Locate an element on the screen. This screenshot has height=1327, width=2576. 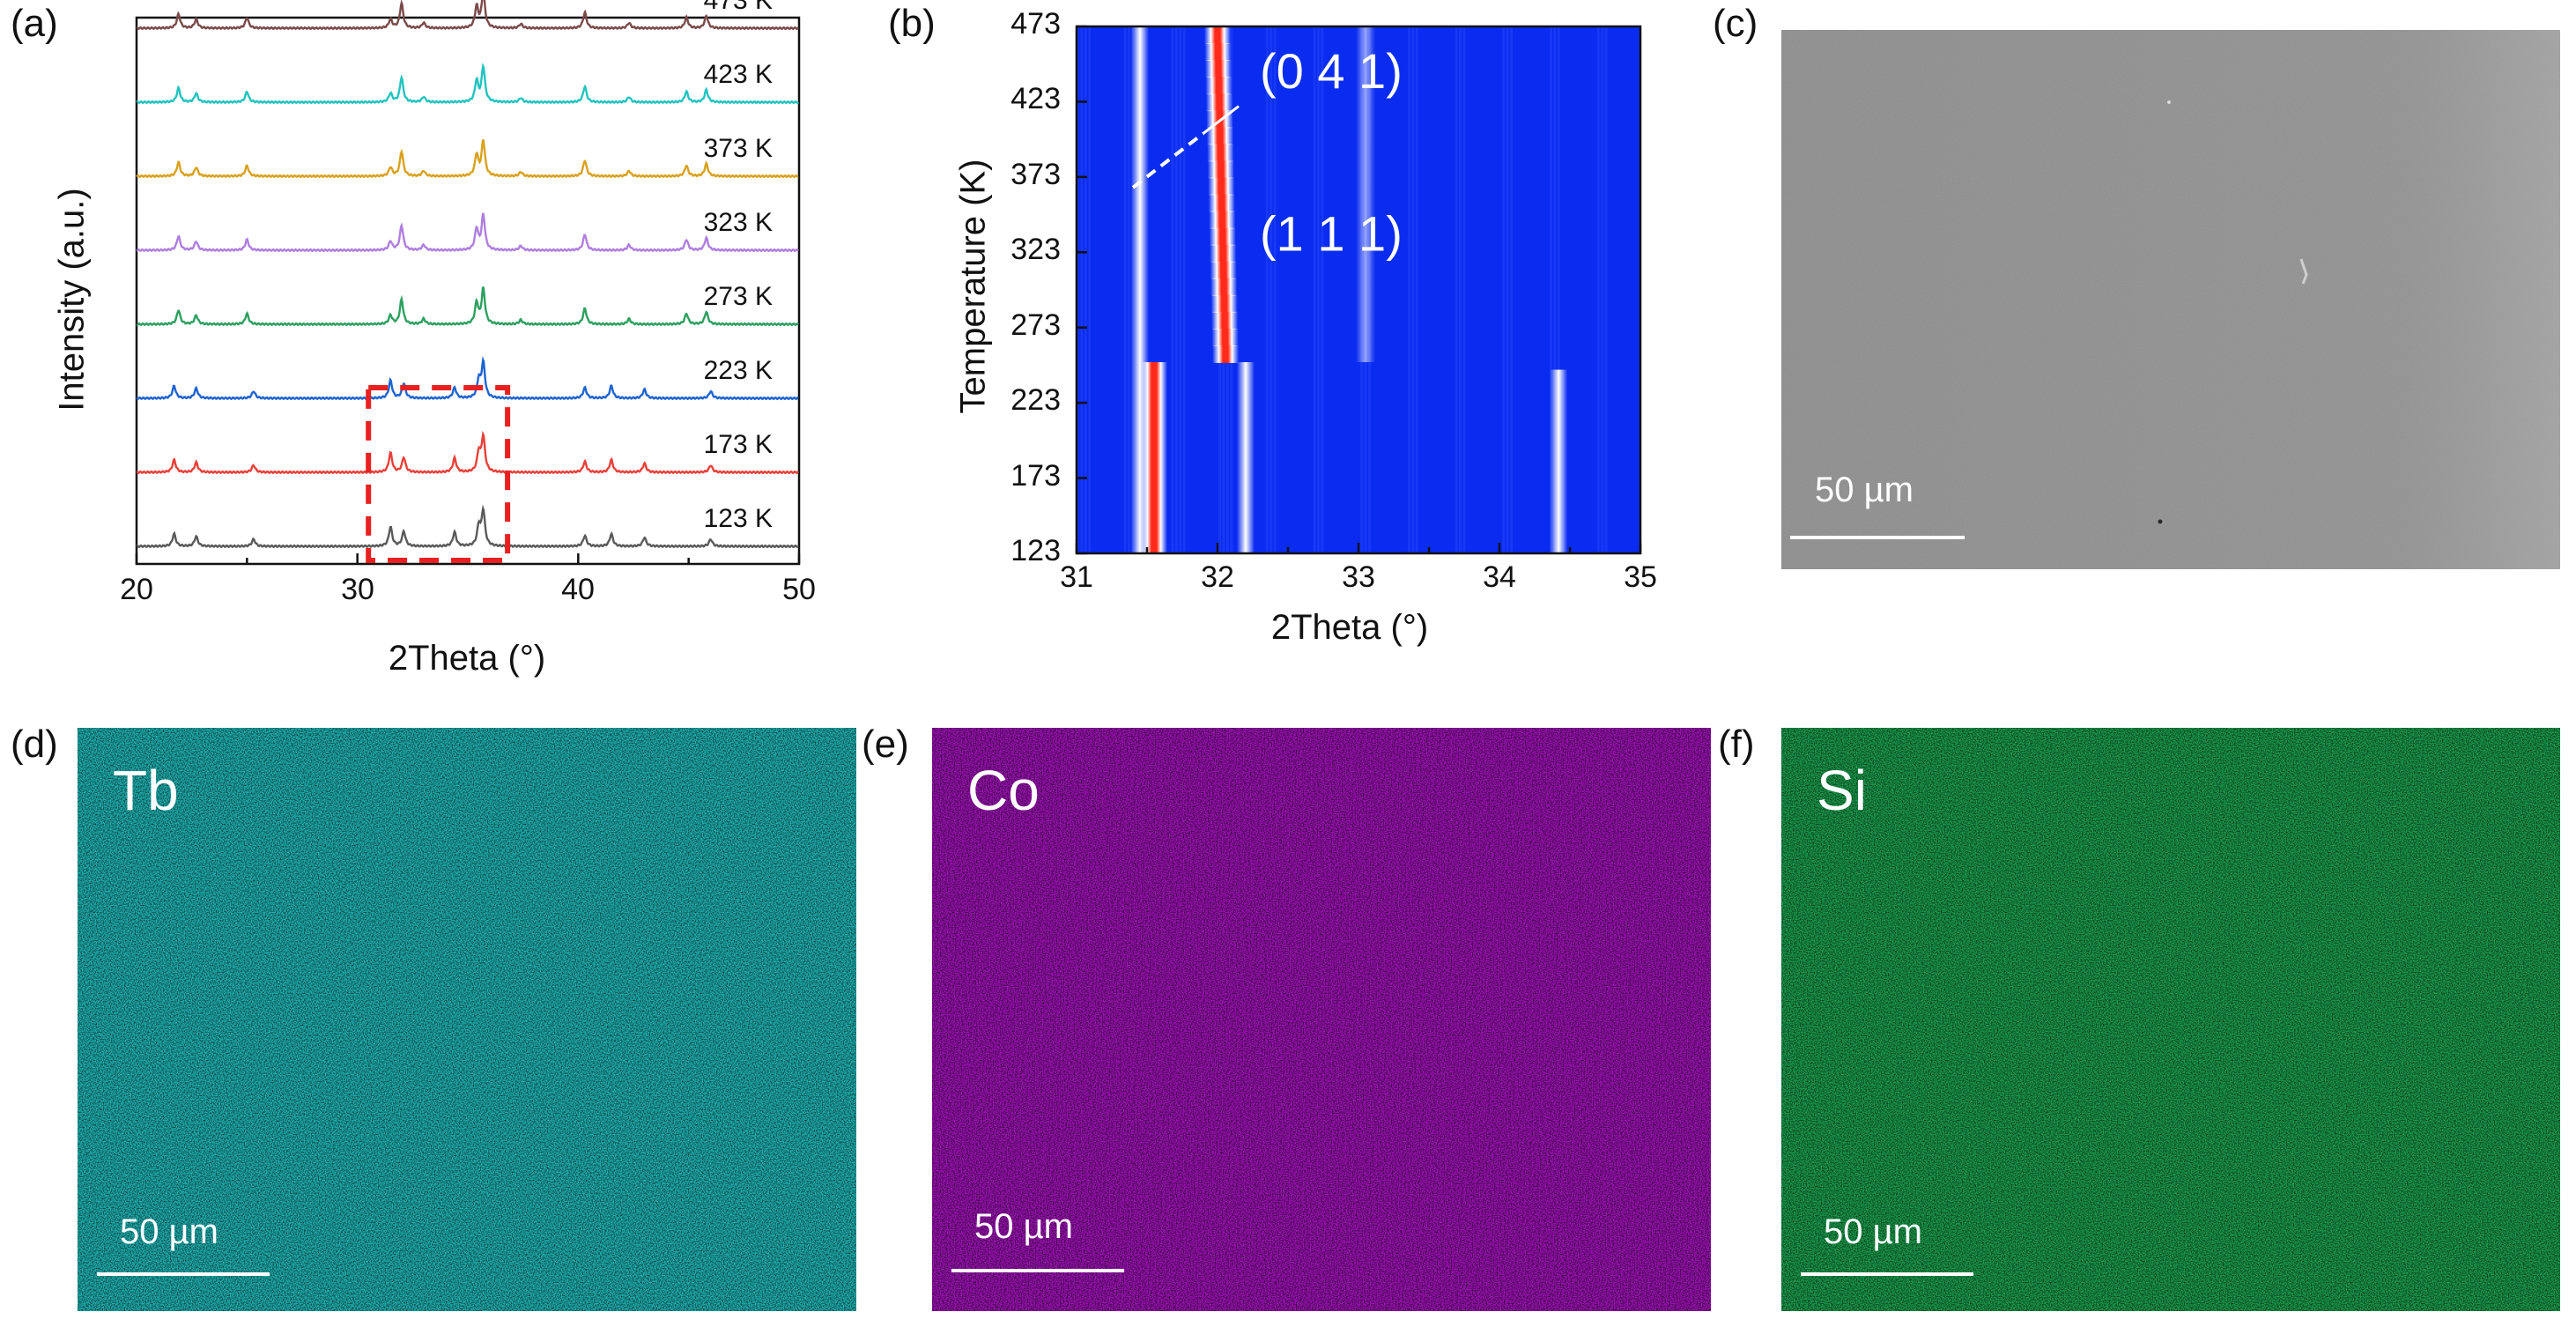
series-label: 223 K is located at coordinates (739, 370).